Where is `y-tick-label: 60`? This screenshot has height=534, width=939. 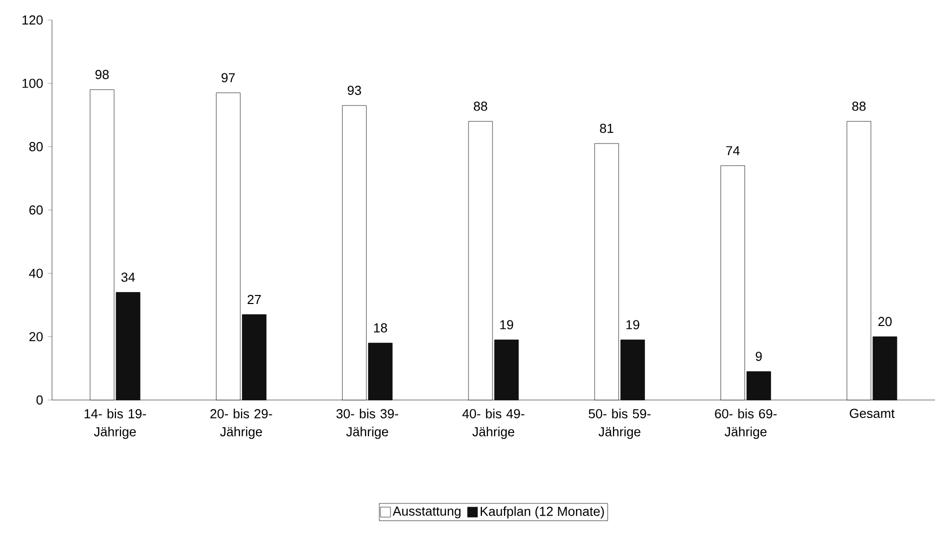 y-tick-label: 60 is located at coordinates (36, 210).